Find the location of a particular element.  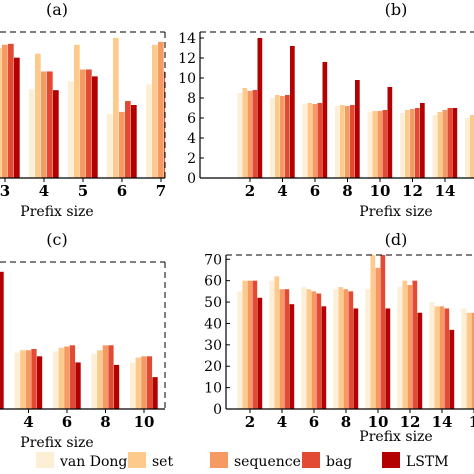

legend-swatch-bag is located at coordinates (311, 460).